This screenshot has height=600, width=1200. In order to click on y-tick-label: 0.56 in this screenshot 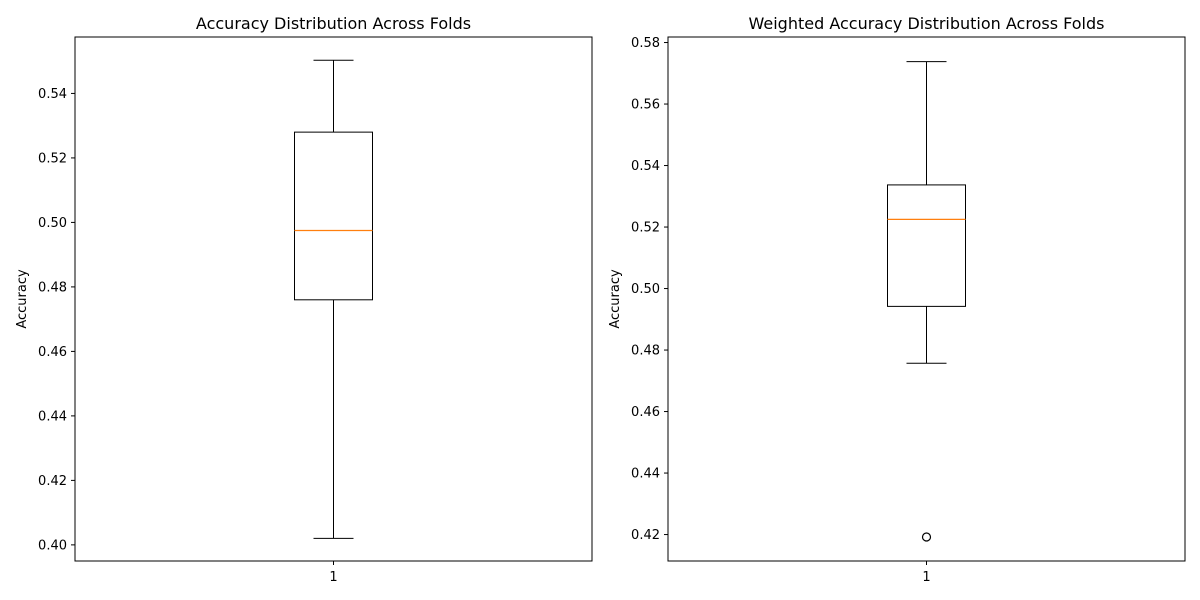, I will do `click(645, 105)`.